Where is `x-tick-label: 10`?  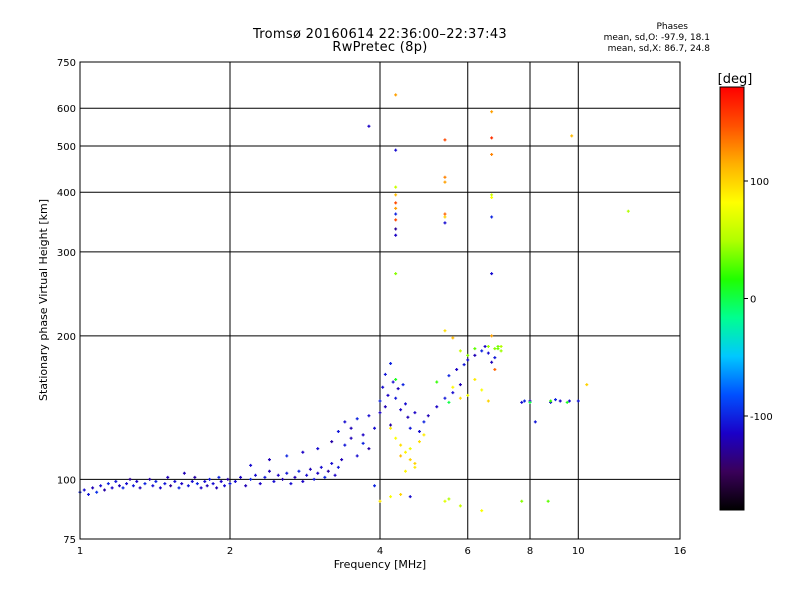
x-tick-label: 10 is located at coordinates (578, 551).